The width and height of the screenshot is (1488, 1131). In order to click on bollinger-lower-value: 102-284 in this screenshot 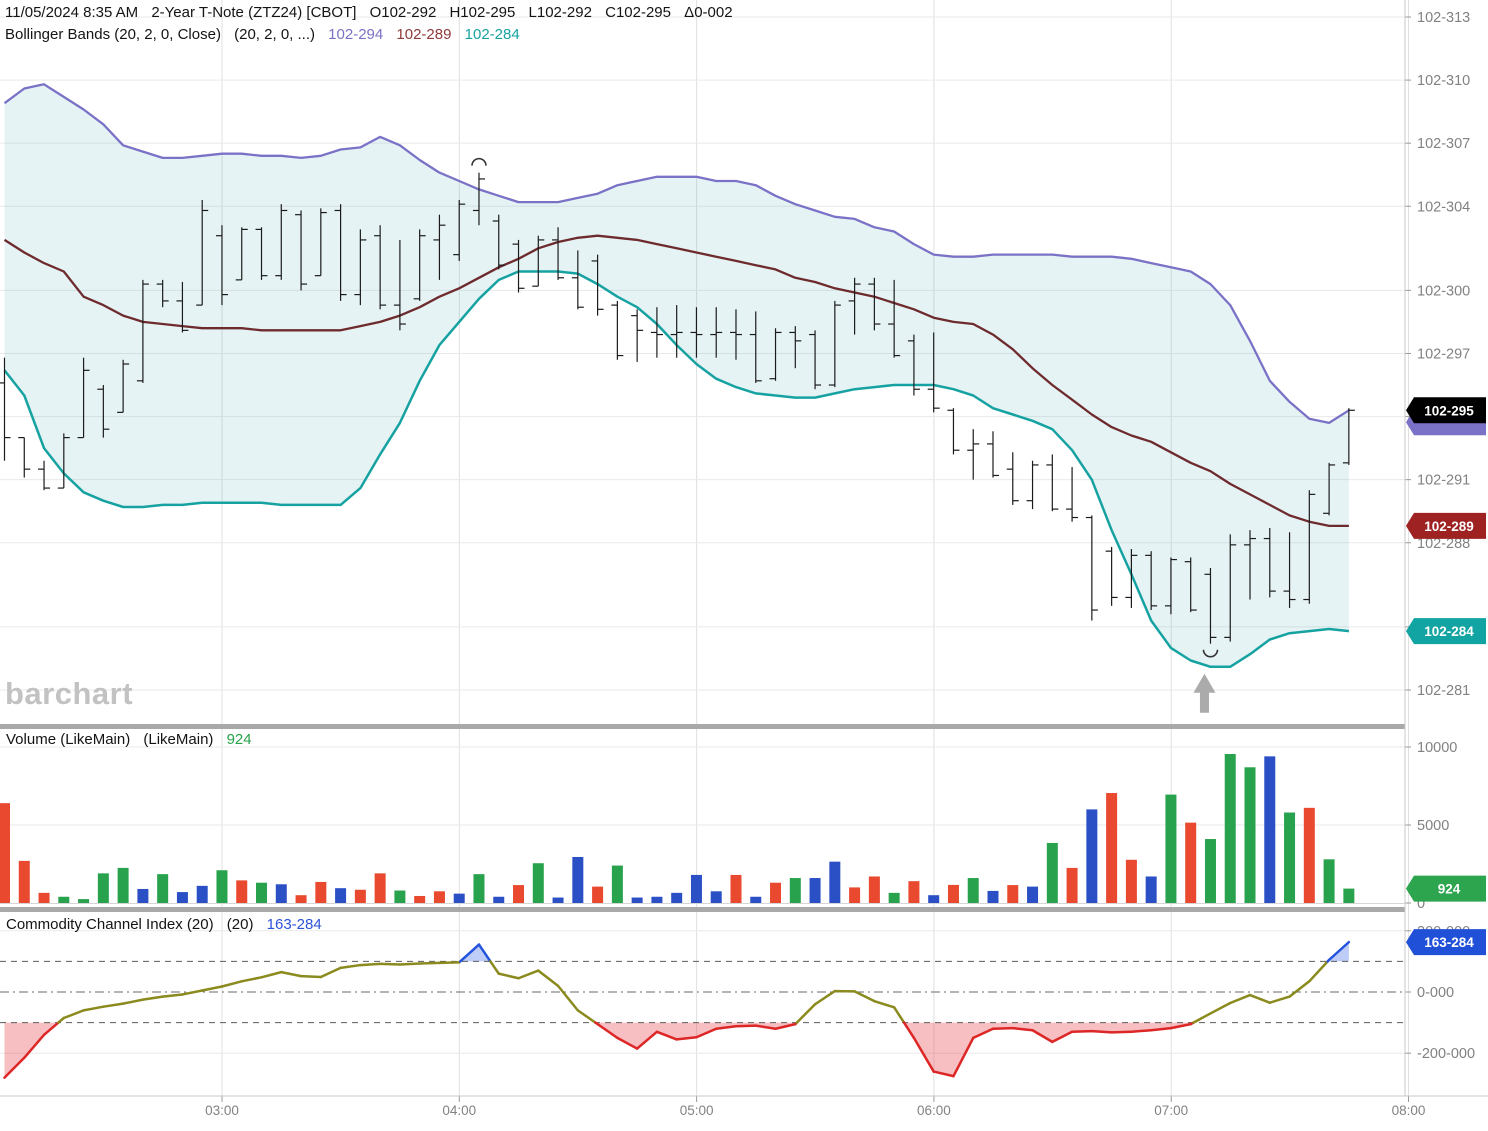, I will do `click(492, 34)`.